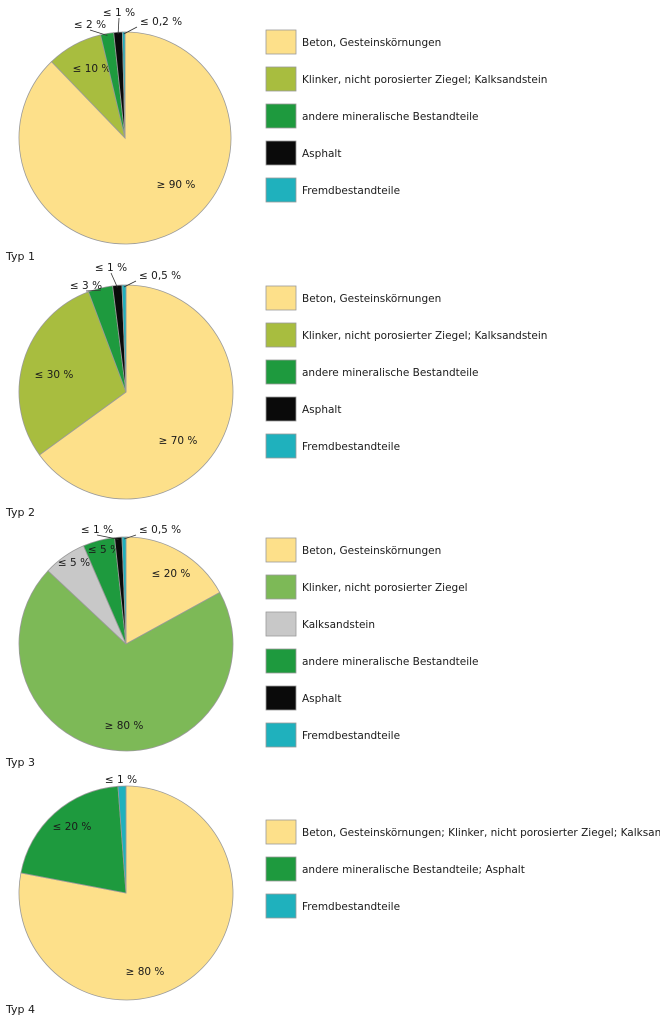 This screenshot has width=660, height=1021. What do you see at coordinates (90, 25) in the screenshot?
I see `slice-value-label: ≤ 2 %` at bounding box center [90, 25].